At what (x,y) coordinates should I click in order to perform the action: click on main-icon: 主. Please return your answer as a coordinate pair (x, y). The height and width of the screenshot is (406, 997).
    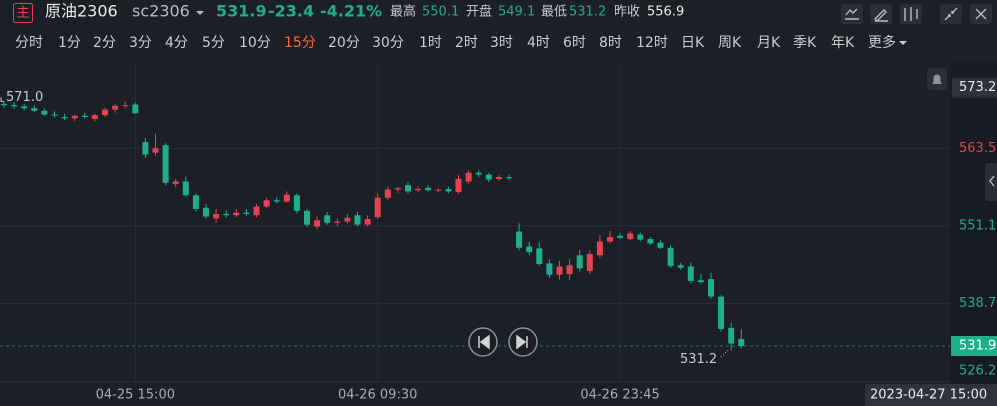
    Looking at the image, I should click on (22, 13).